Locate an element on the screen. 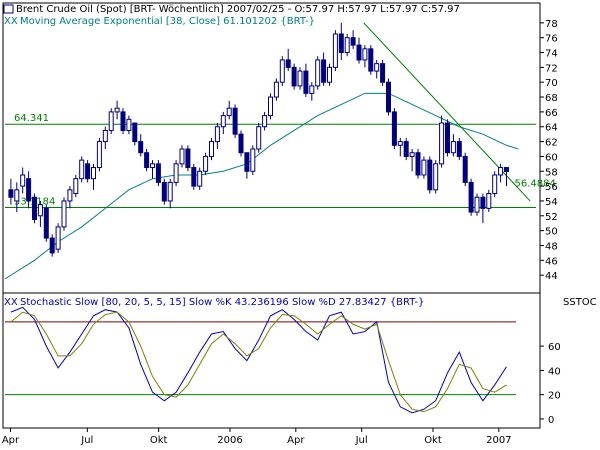 The width and height of the screenshot is (600, 450). stoch-legend-swatch: XX is located at coordinates (11, 302).